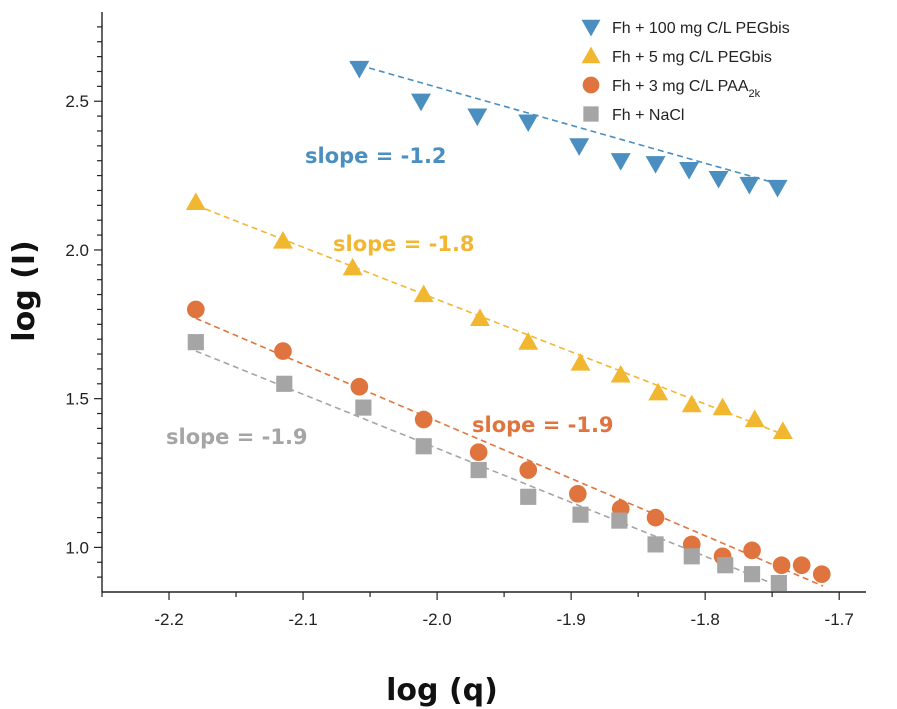  What do you see at coordinates (77, 101) in the screenshot?
I see `y-tick-label: 2.5` at bounding box center [77, 101].